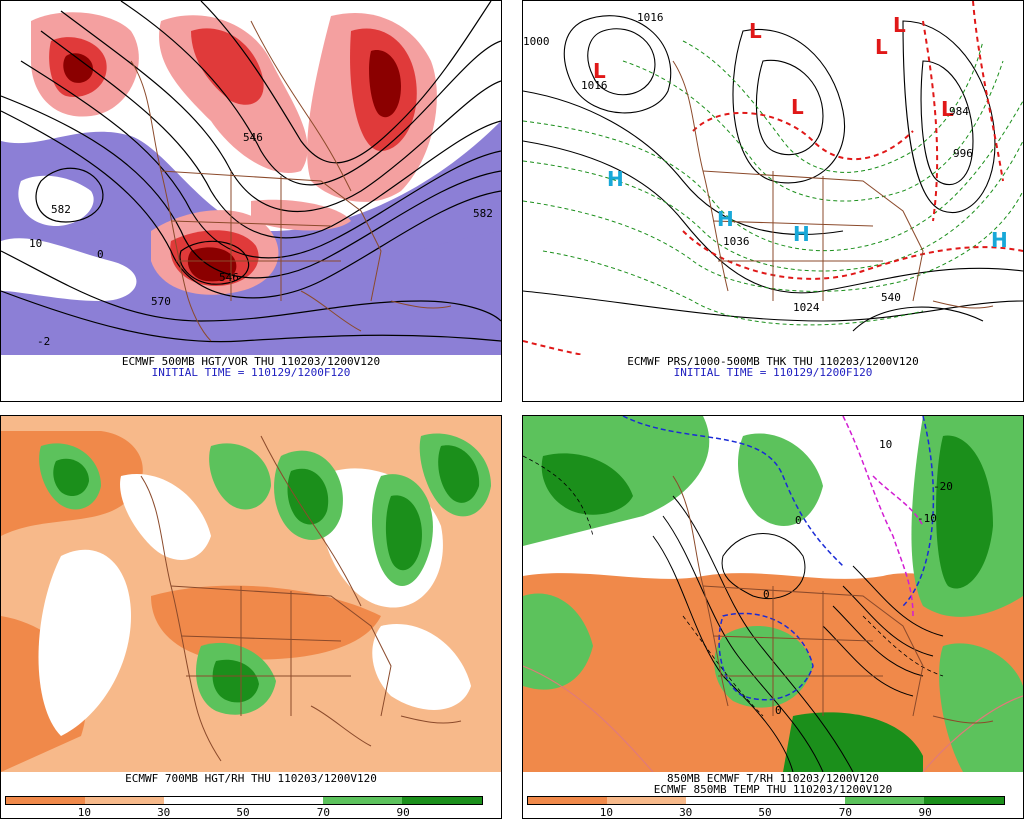 The height and width of the screenshot is (819, 1024). I want to click on contour-label: -2, so click(44, 341).